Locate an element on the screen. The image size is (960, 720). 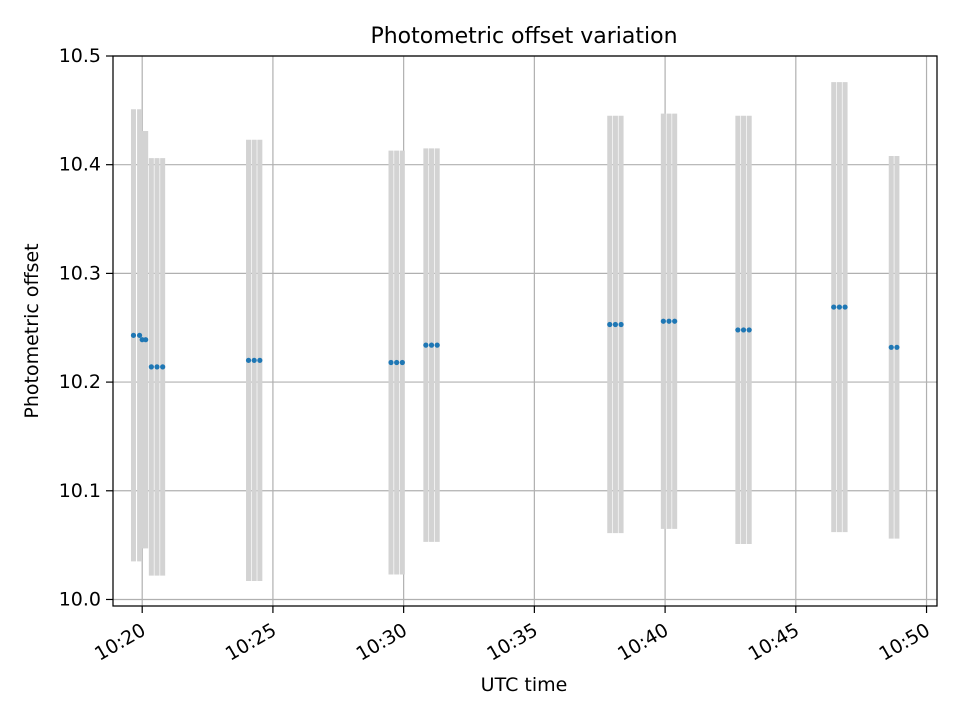
point-layer is located at coordinates (515, 337).